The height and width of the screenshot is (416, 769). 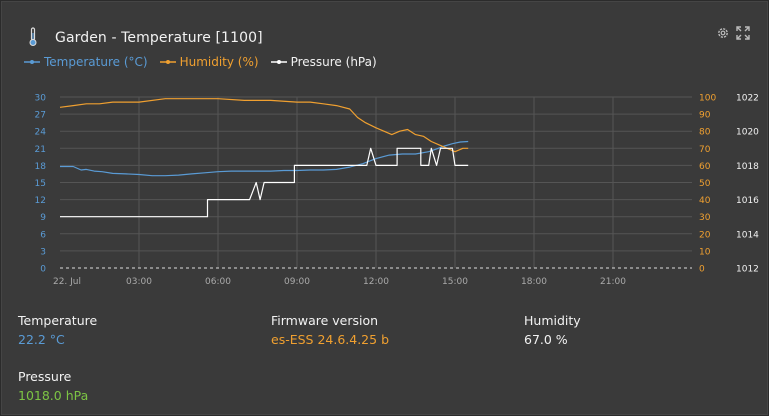 What do you see at coordinates (705, 167) in the screenshot?
I see `y-tick-label-humidity: 60` at bounding box center [705, 167].